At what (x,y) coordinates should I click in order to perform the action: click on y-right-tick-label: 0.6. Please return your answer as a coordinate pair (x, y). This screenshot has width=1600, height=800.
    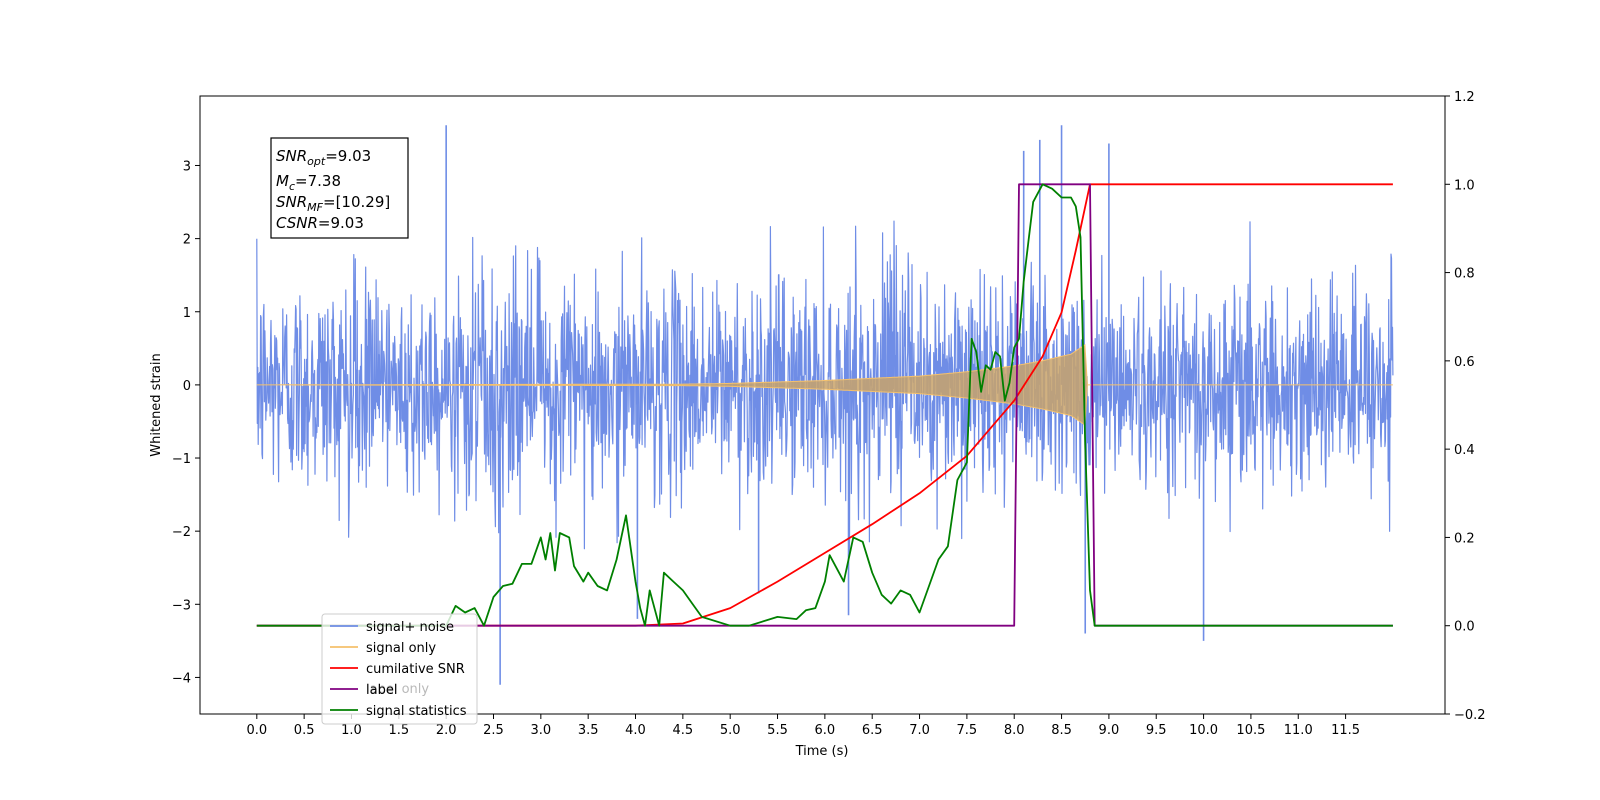
    Looking at the image, I should click on (1464, 362).